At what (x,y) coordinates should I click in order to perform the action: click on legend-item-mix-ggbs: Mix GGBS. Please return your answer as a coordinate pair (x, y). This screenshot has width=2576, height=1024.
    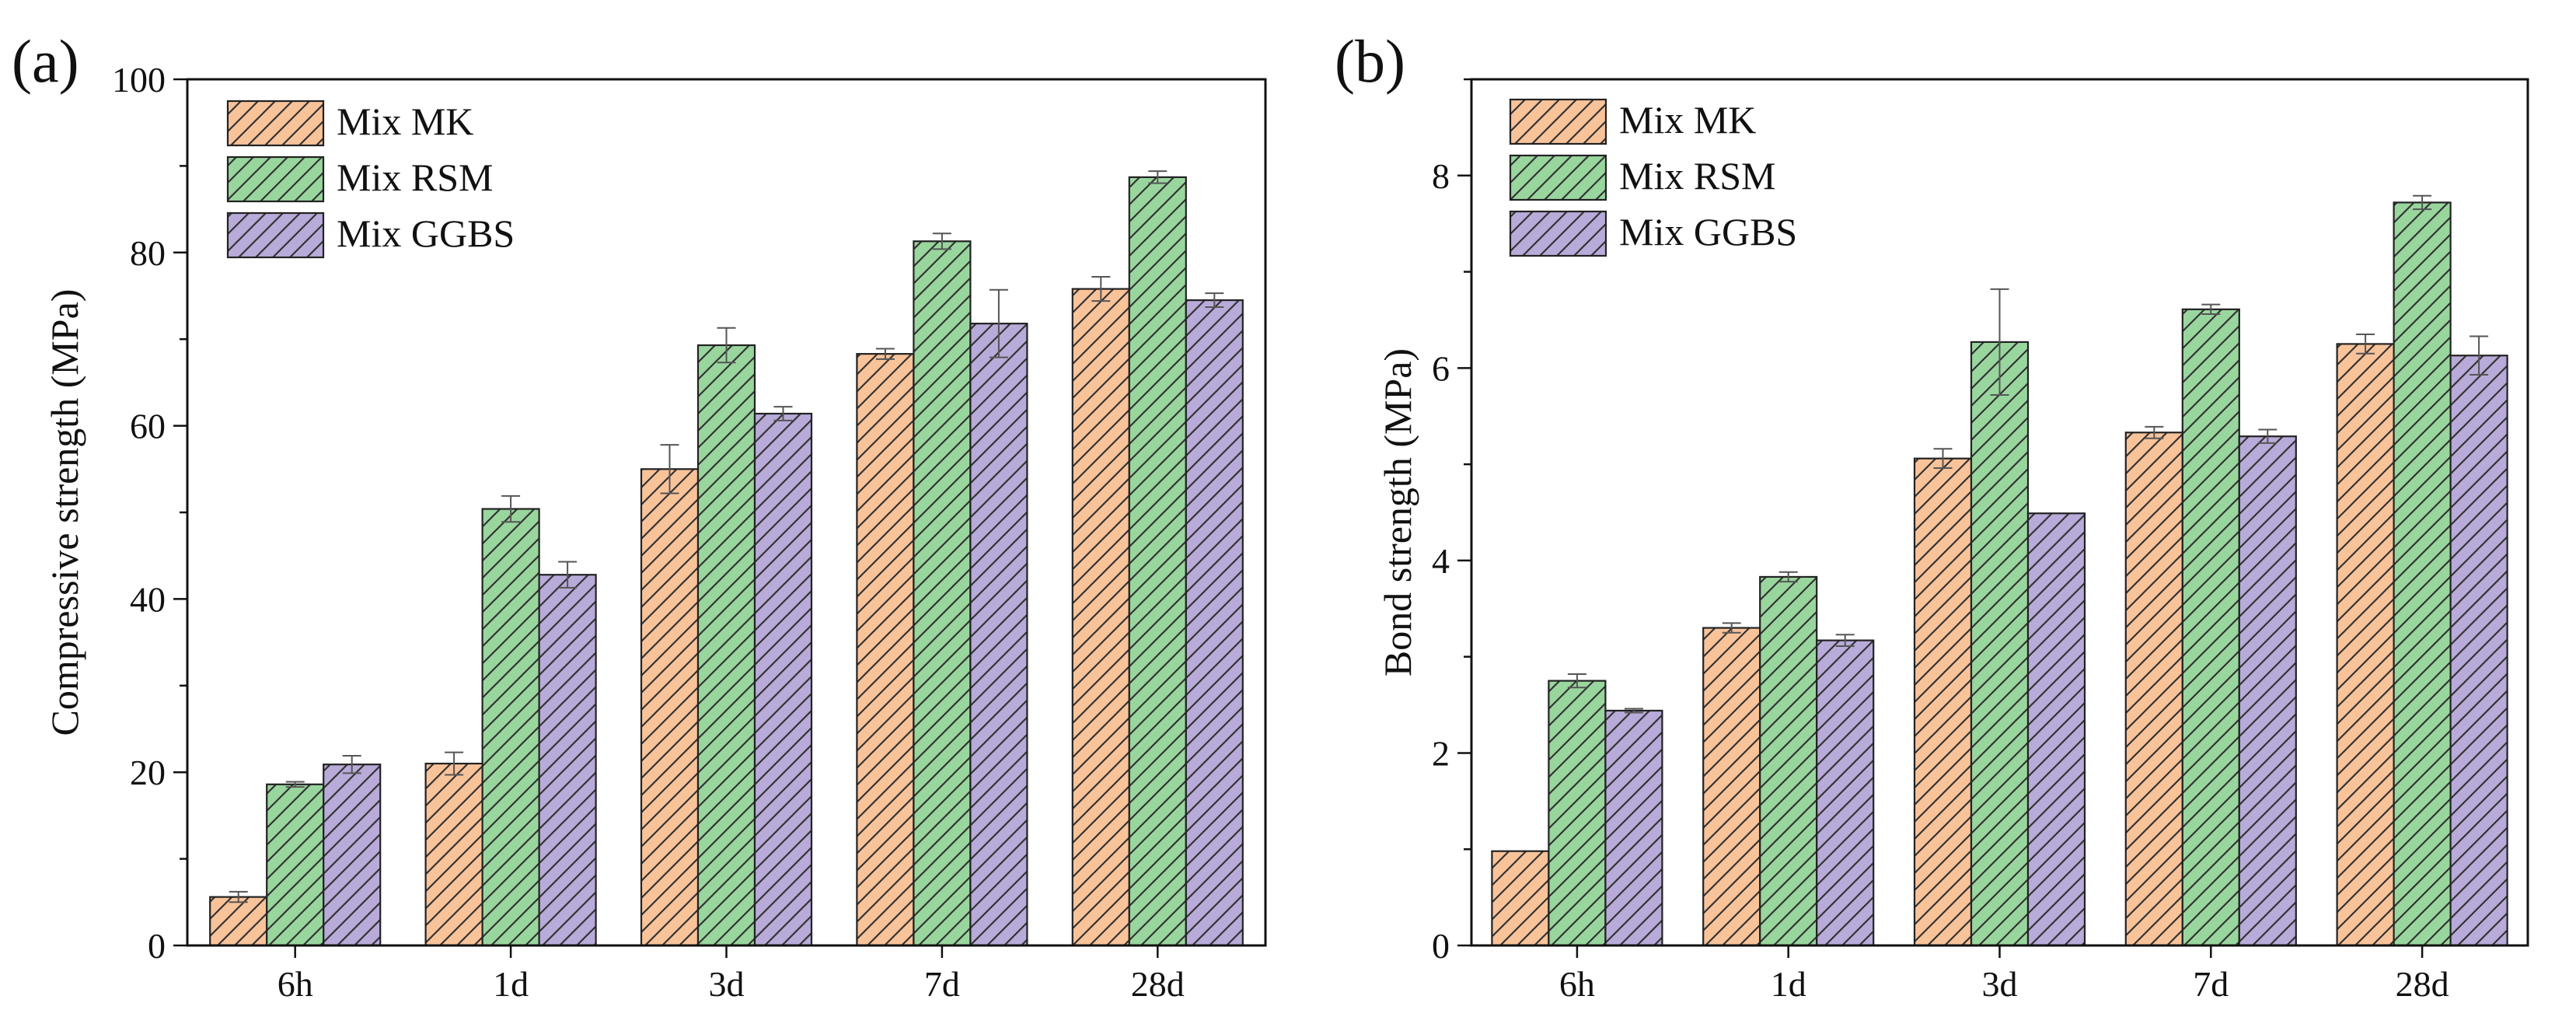
    Looking at the image, I should click on (1653, 233).